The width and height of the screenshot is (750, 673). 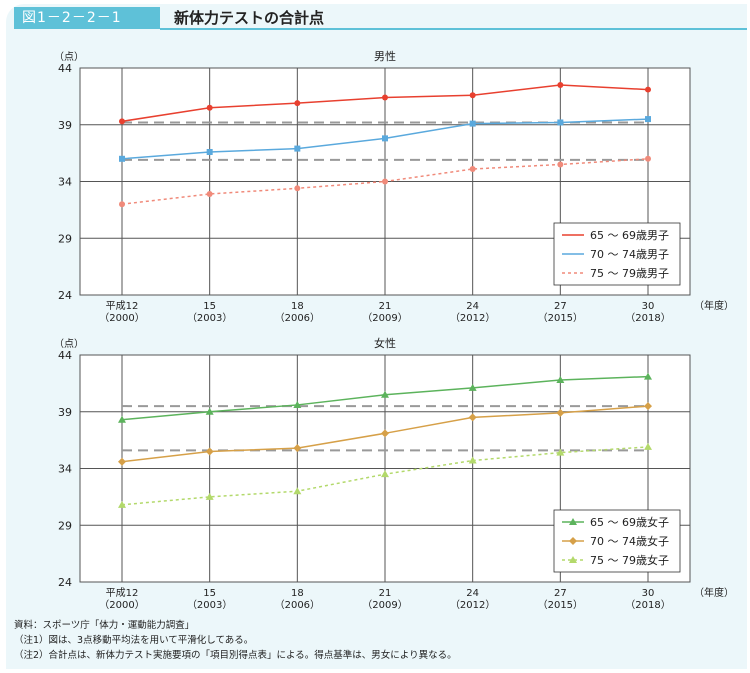 What do you see at coordinates (65, 68) in the screenshot?
I see `chart-1-y-tick-label: 44` at bounding box center [65, 68].